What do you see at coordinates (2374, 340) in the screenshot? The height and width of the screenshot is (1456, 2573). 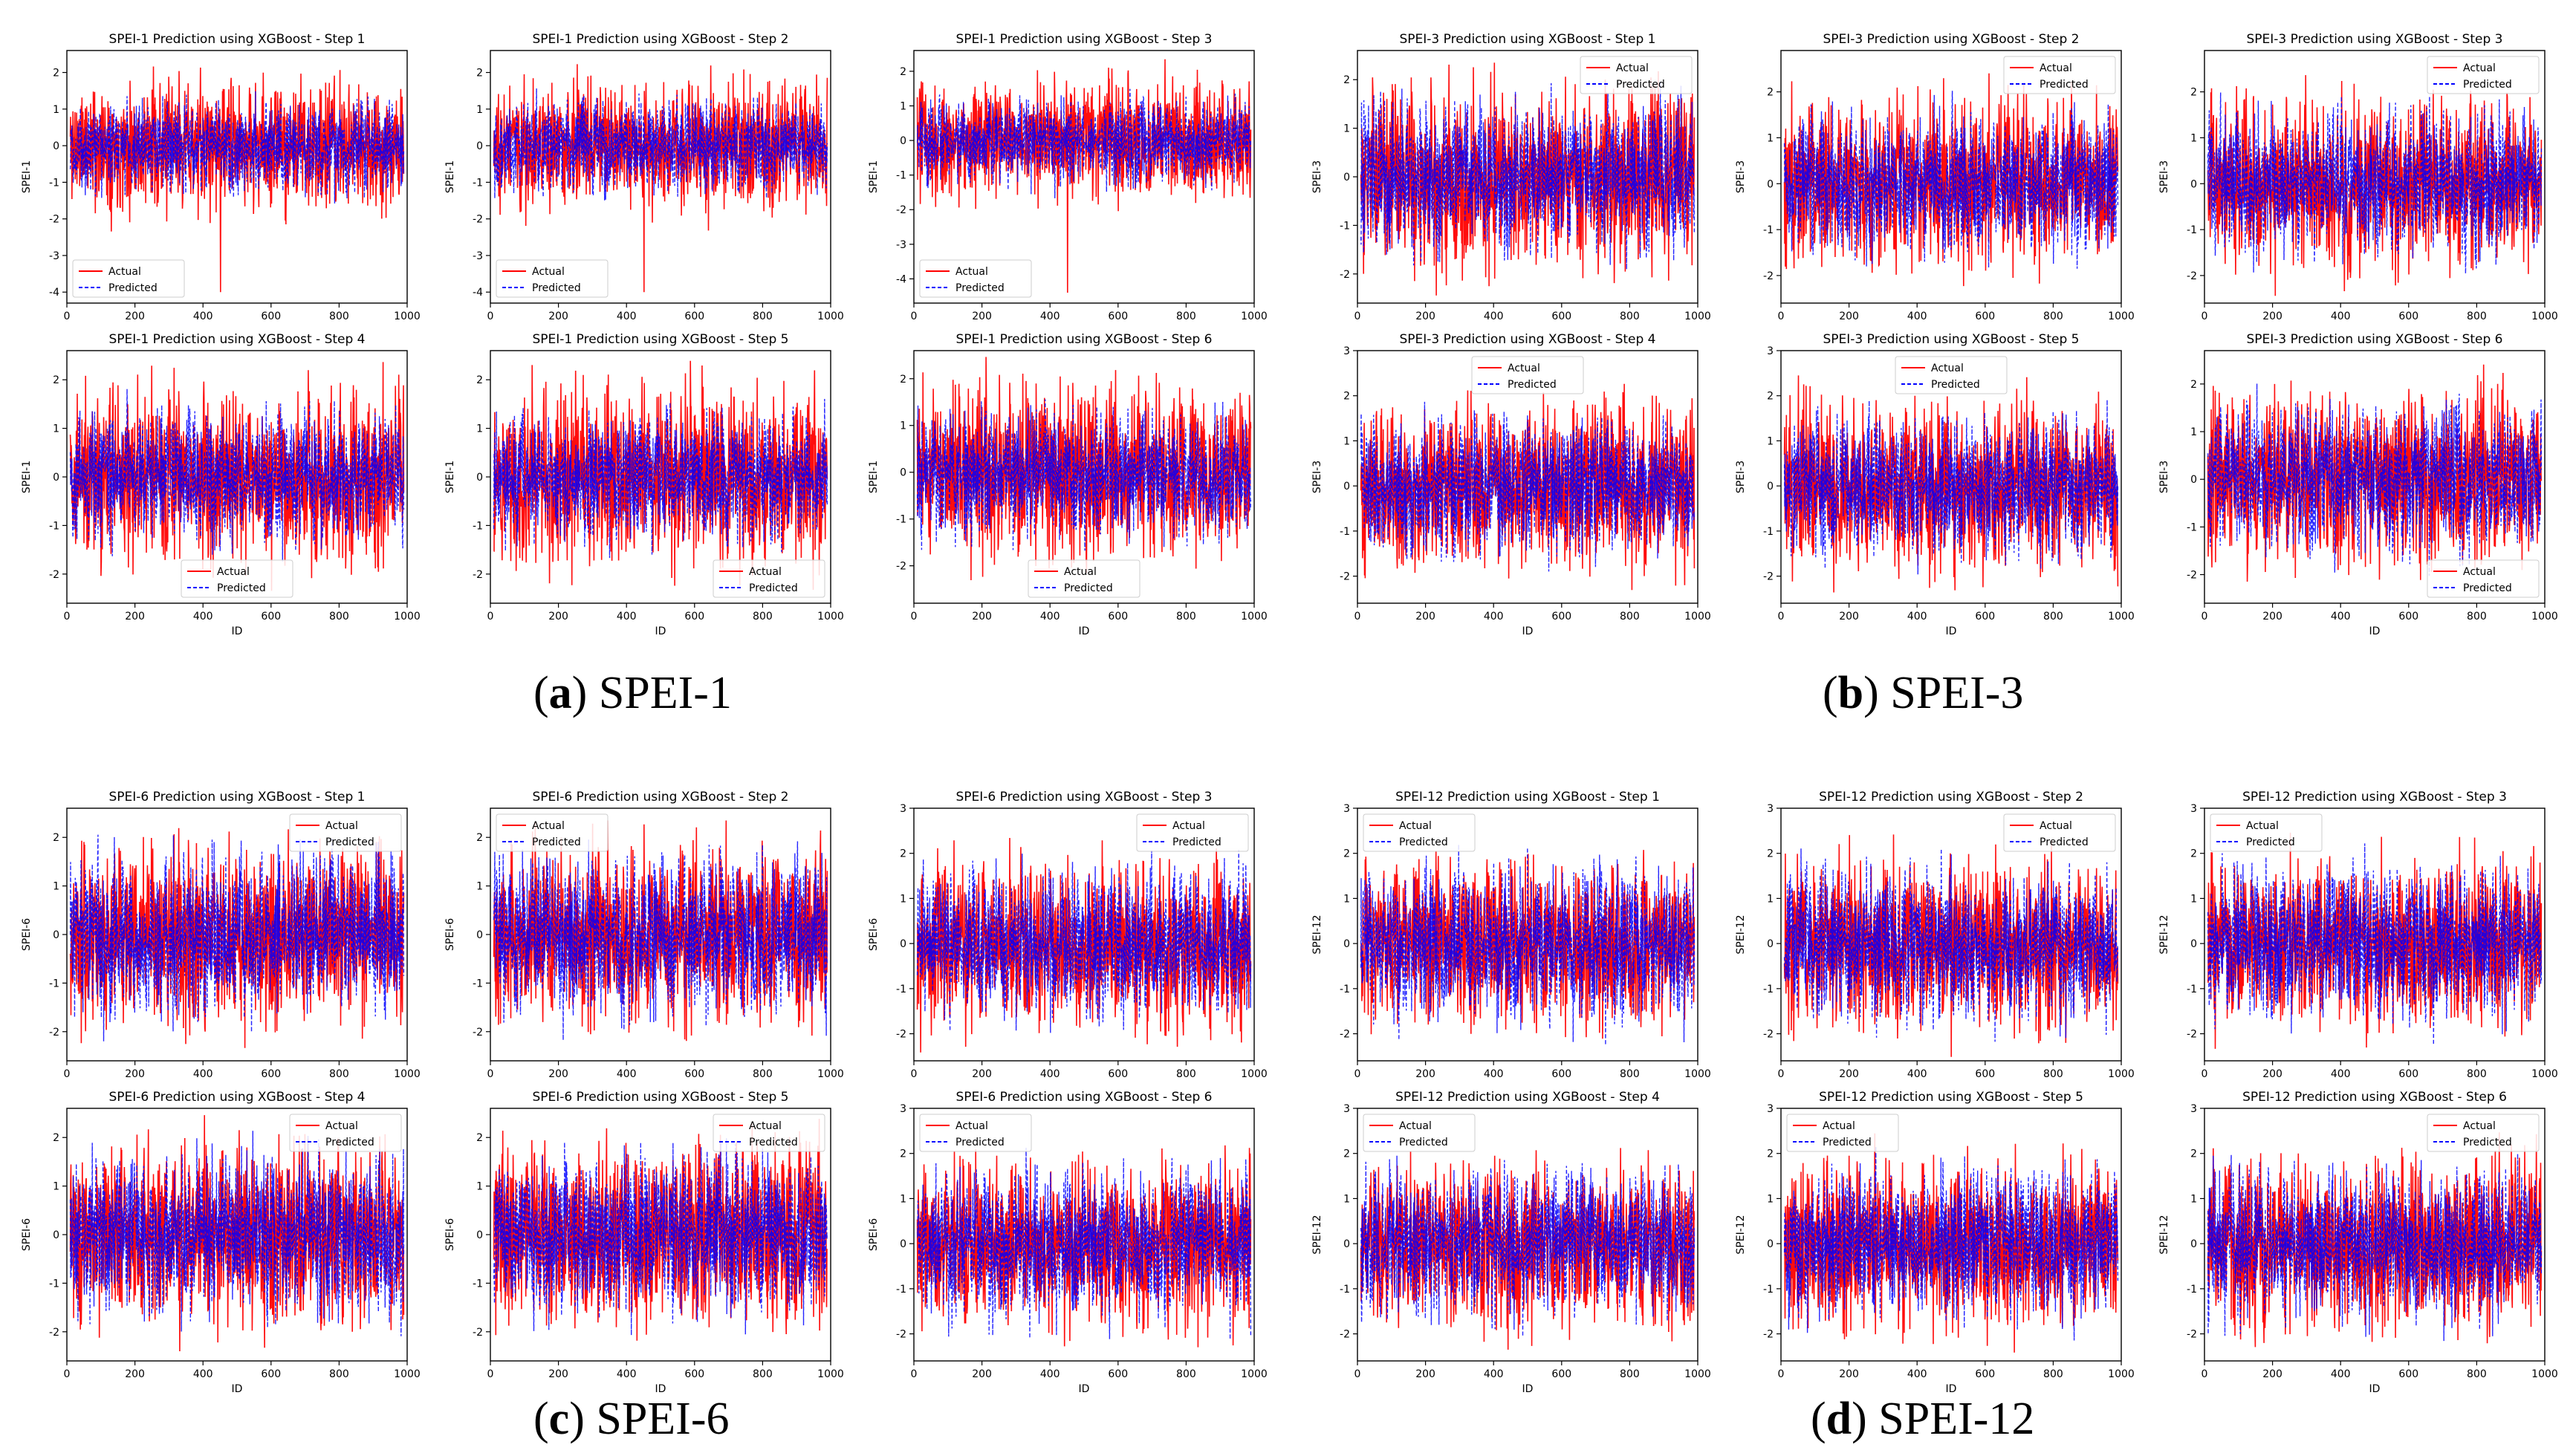 I see `subplot-title: SPEI-3 Prediction using XGBoost - Step 6` at bounding box center [2374, 340].